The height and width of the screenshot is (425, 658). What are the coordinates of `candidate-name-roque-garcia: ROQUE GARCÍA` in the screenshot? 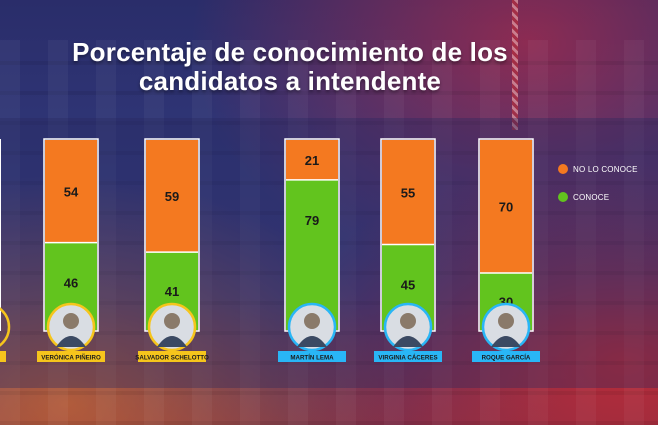 It's located at (506, 357).